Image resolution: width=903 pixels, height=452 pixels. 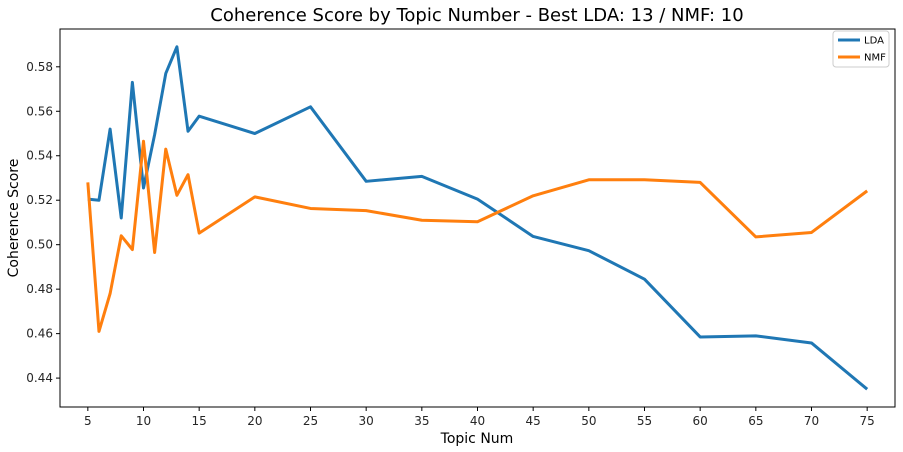 What do you see at coordinates (39, 67) in the screenshot?
I see `y-tick-label: 0.58` at bounding box center [39, 67].